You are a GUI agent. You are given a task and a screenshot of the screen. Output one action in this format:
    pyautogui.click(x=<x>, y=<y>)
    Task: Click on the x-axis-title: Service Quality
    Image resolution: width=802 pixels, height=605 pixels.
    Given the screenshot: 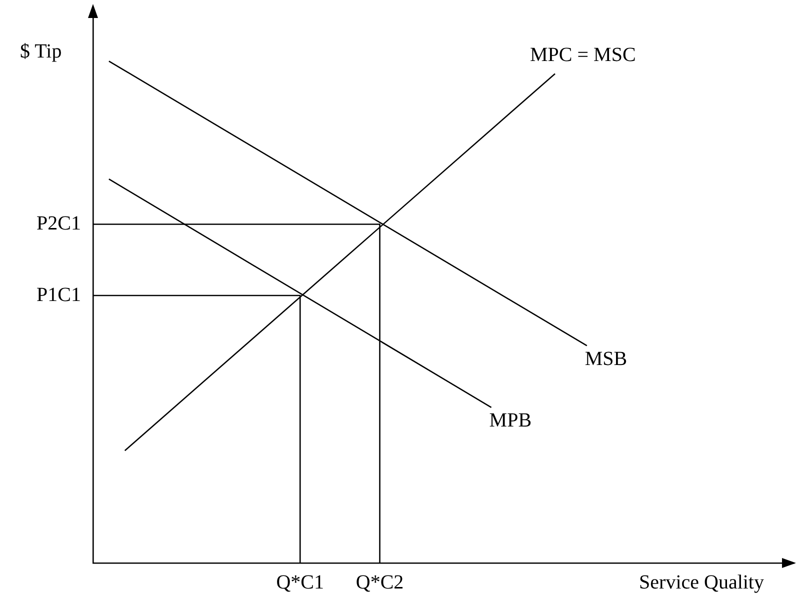 What is the action you would take?
    pyautogui.click(x=701, y=582)
    